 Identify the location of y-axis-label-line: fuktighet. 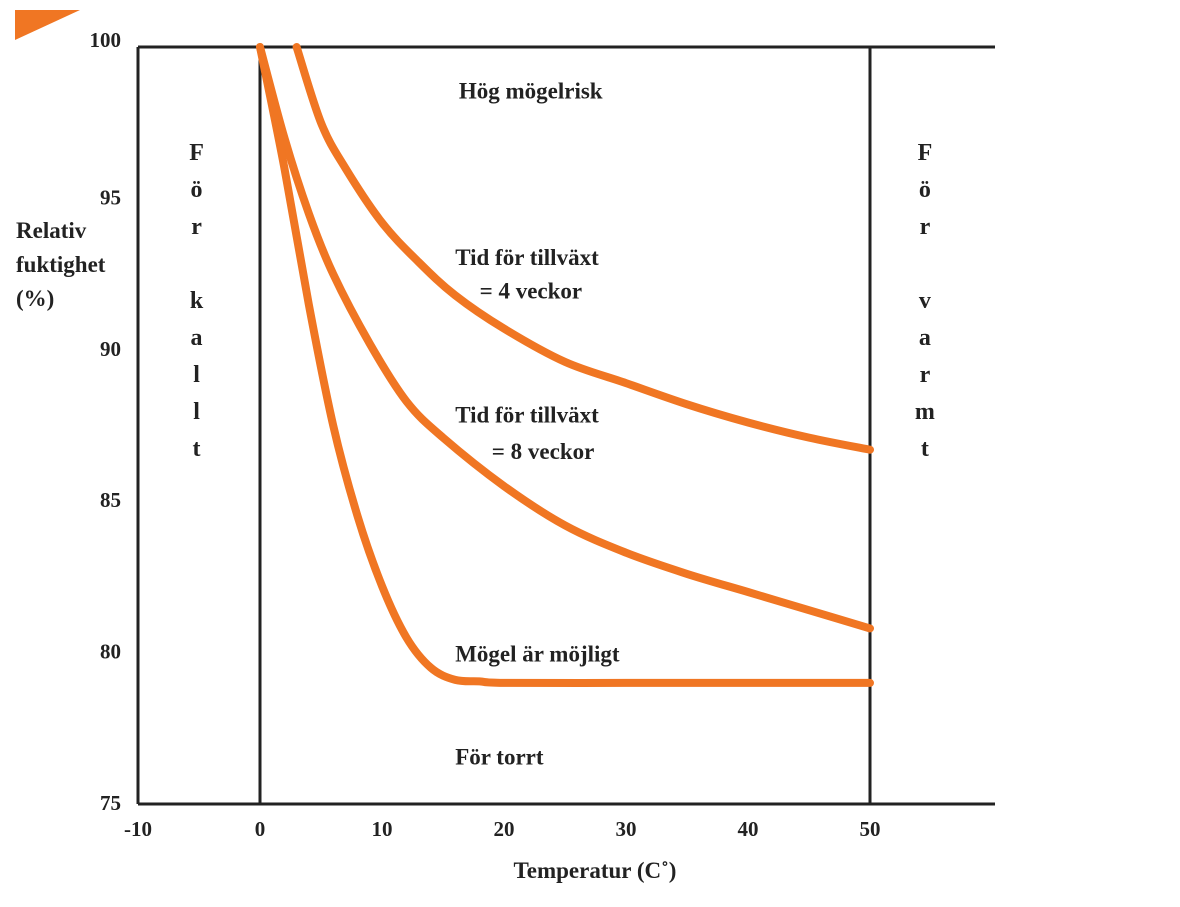
(61, 264).